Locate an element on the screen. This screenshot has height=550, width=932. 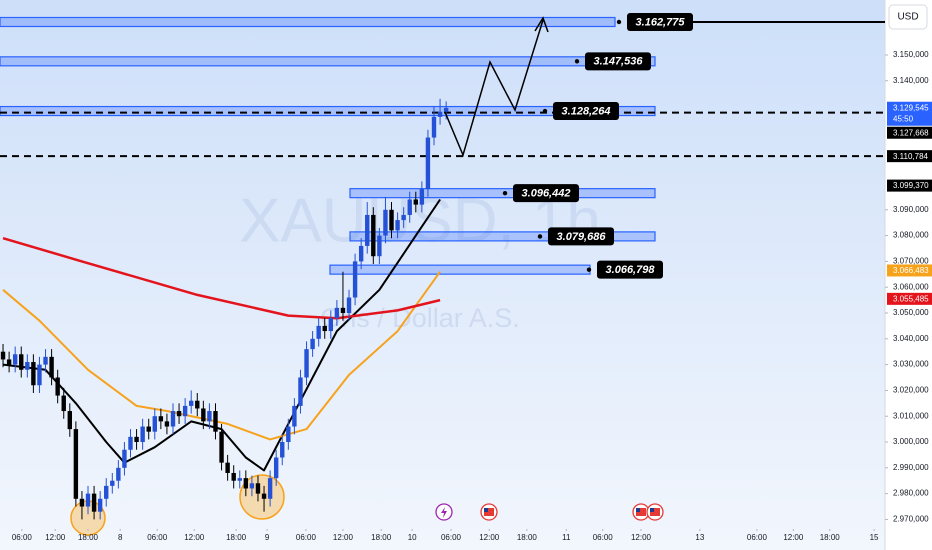
currency-button is located at coordinates (908, 17).